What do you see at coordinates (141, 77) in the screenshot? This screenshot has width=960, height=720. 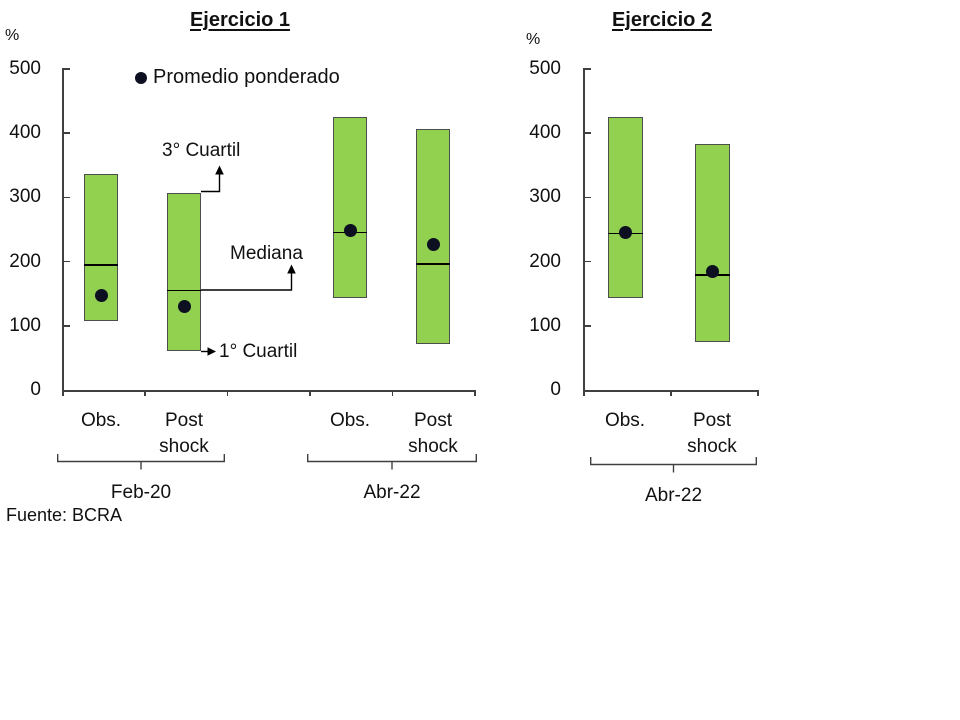 I see `weighted-average-legend-dot` at bounding box center [141, 77].